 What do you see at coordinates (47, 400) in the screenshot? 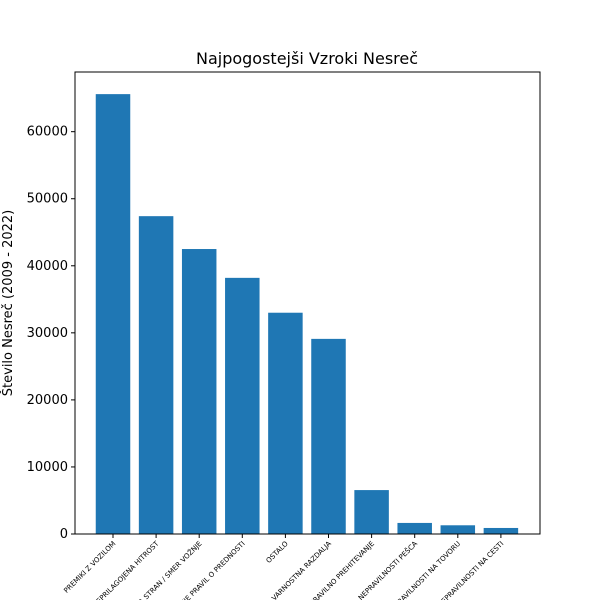
I see `y-tick-label: 20000` at bounding box center [47, 400].